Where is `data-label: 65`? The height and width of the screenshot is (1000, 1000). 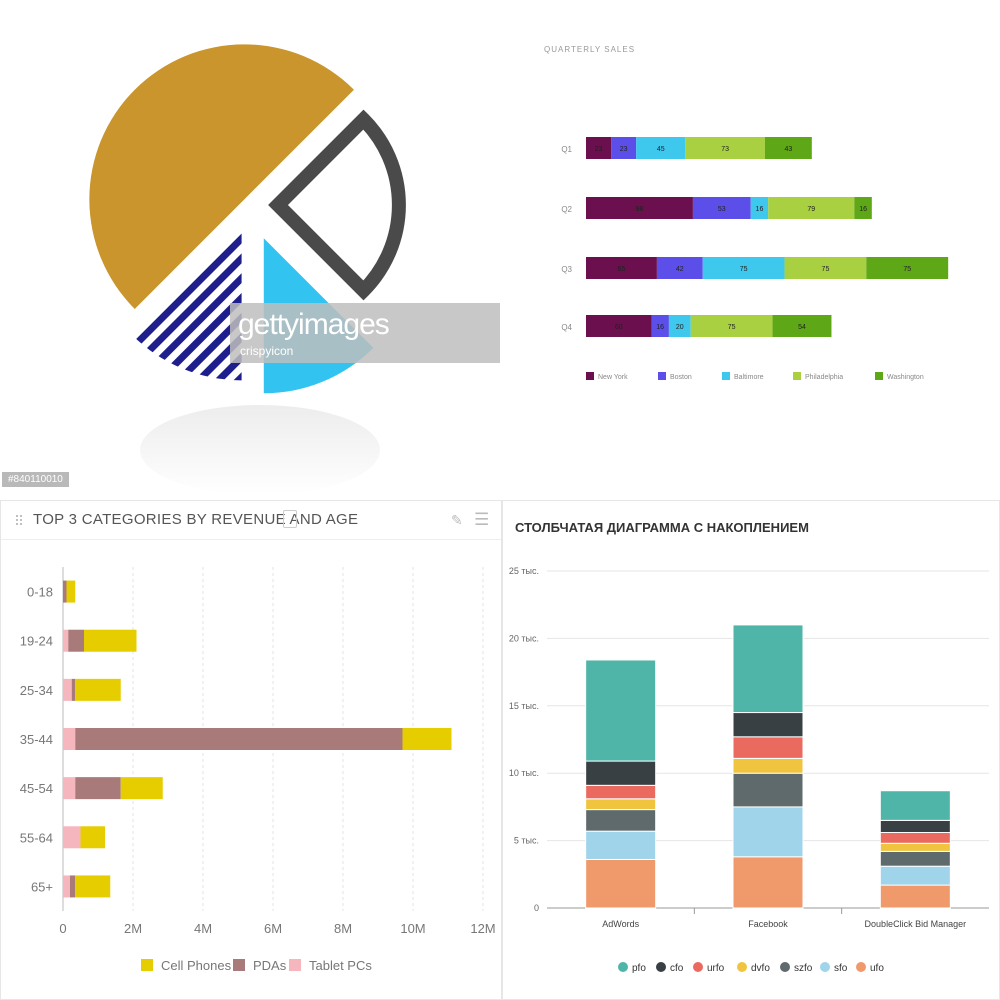
data-label: 65 is located at coordinates (622, 269).